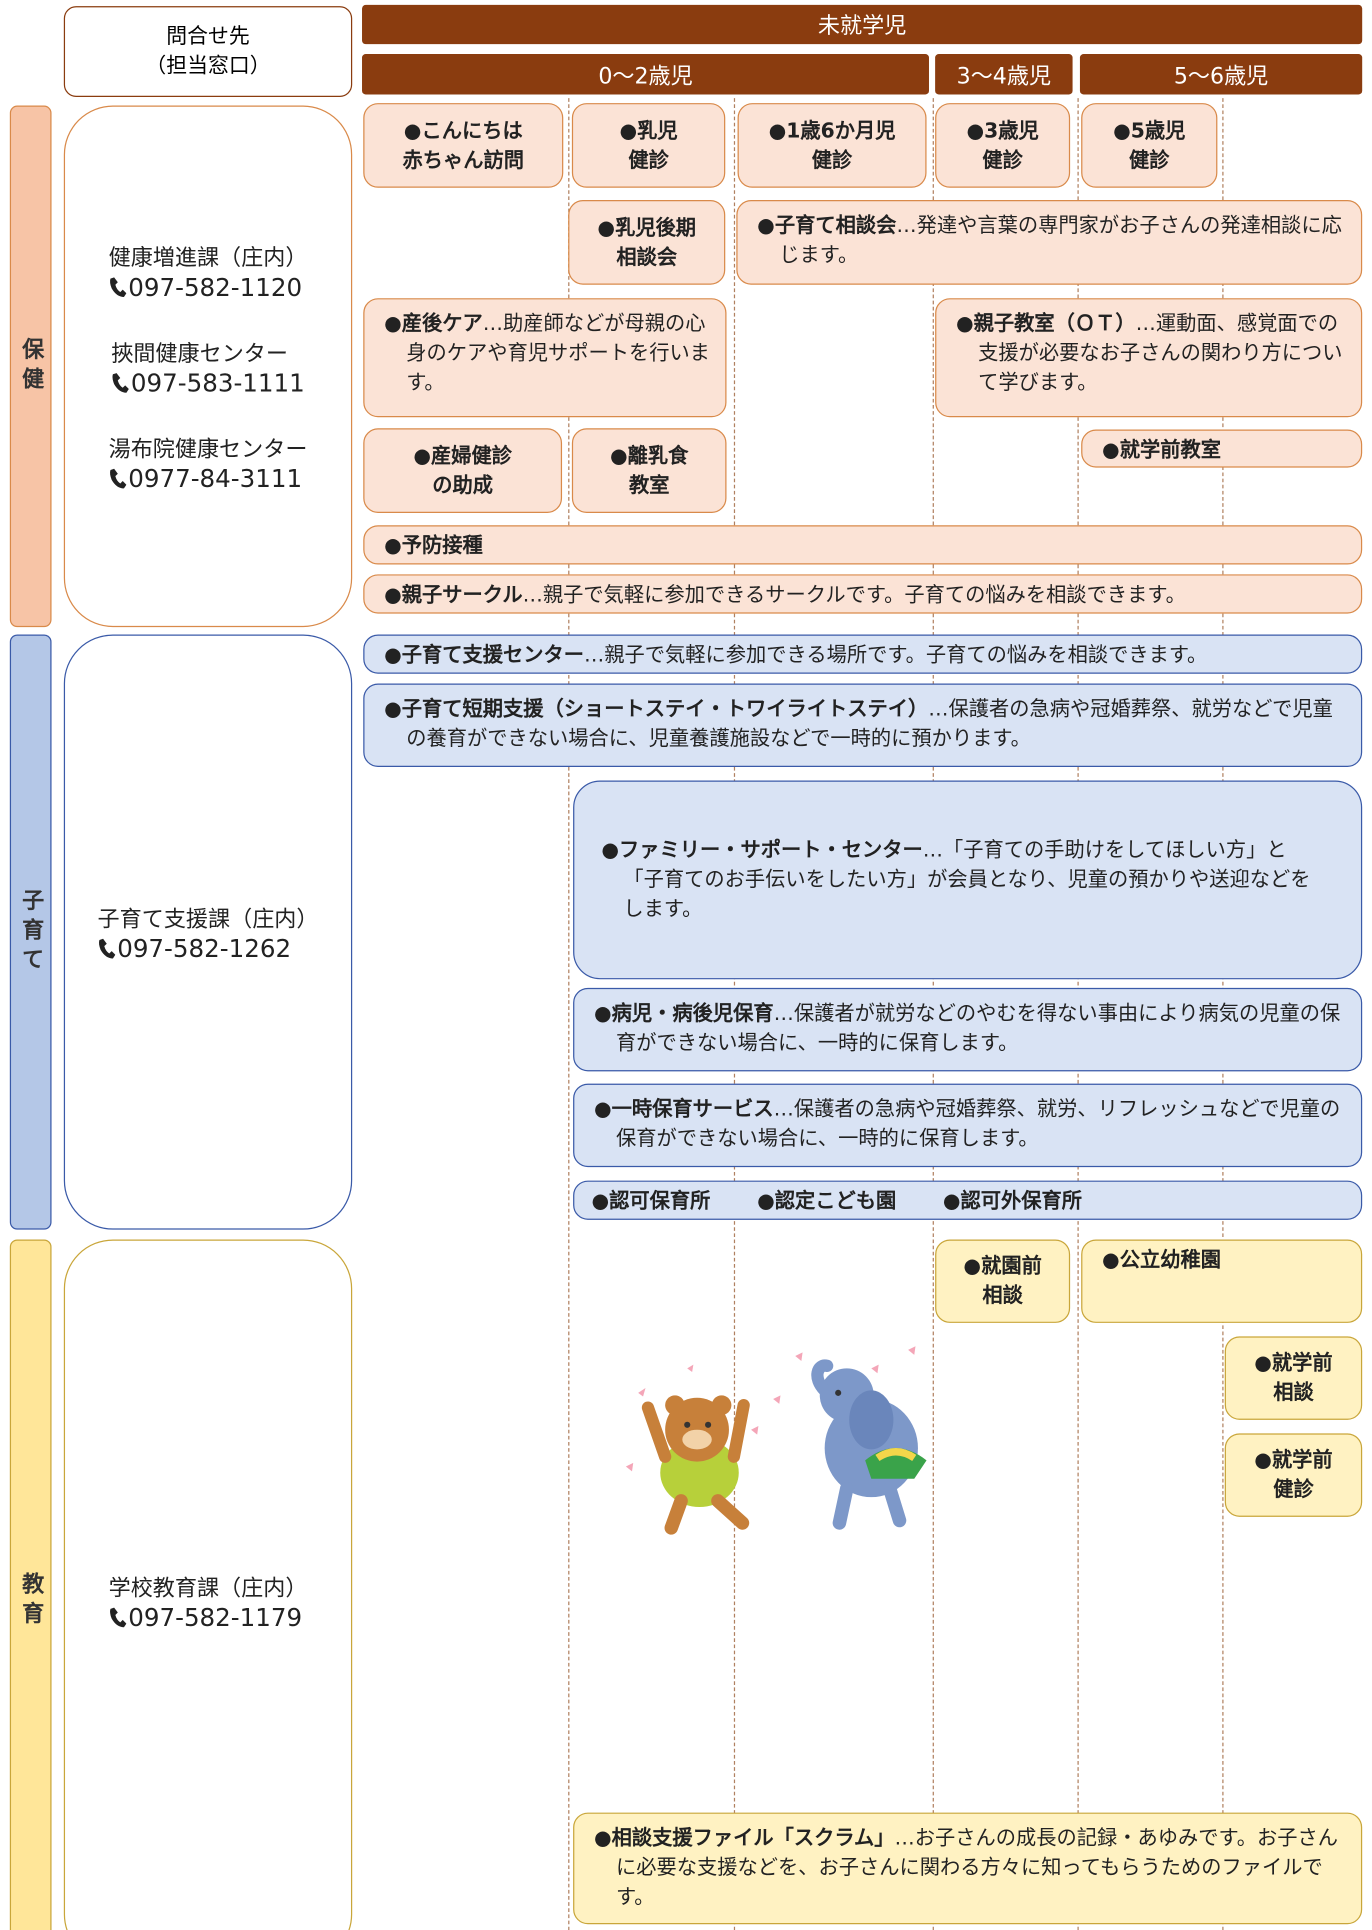  Describe the element at coordinates (827, 225) in the screenshot. I see `service-title: ●子育て相談会` at that location.